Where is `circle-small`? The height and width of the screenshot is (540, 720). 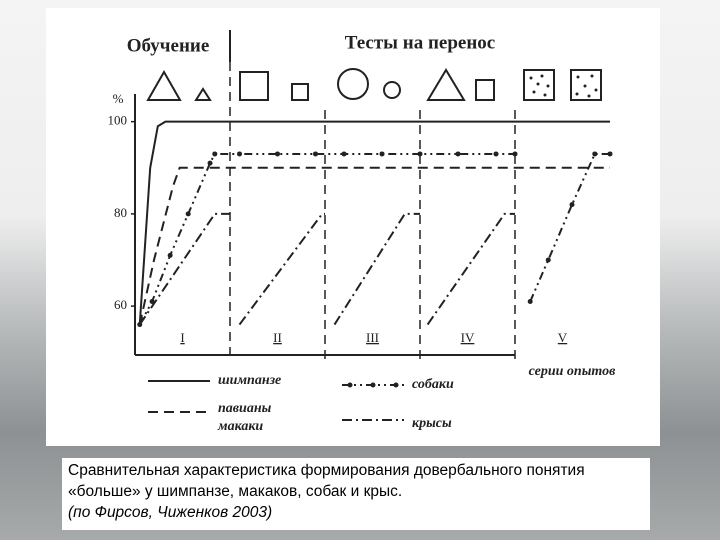
circle-small is located at coordinates (392, 90).